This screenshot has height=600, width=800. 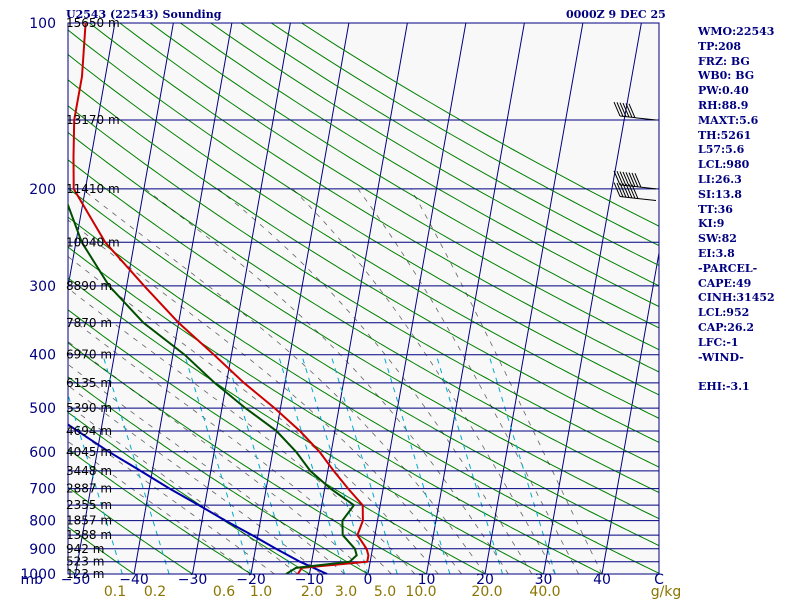 What do you see at coordinates (42, 522) in the screenshot?
I see `pressure-tick-label: 800` at bounding box center [42, 522].